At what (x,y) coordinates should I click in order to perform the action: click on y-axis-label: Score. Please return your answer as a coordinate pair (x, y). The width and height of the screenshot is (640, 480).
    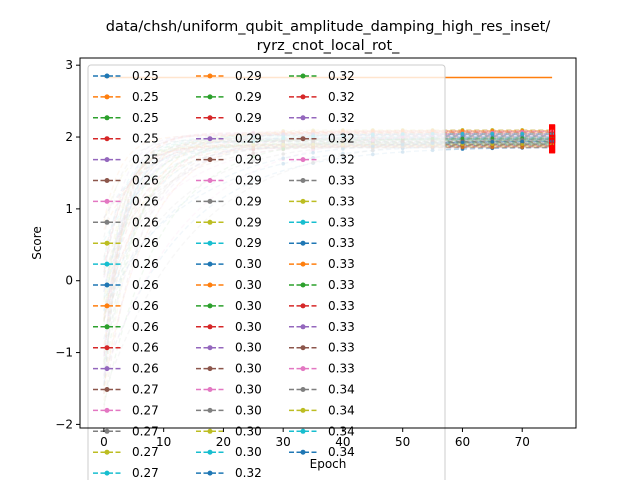
    Looking at the image, I should click on (37, 243).